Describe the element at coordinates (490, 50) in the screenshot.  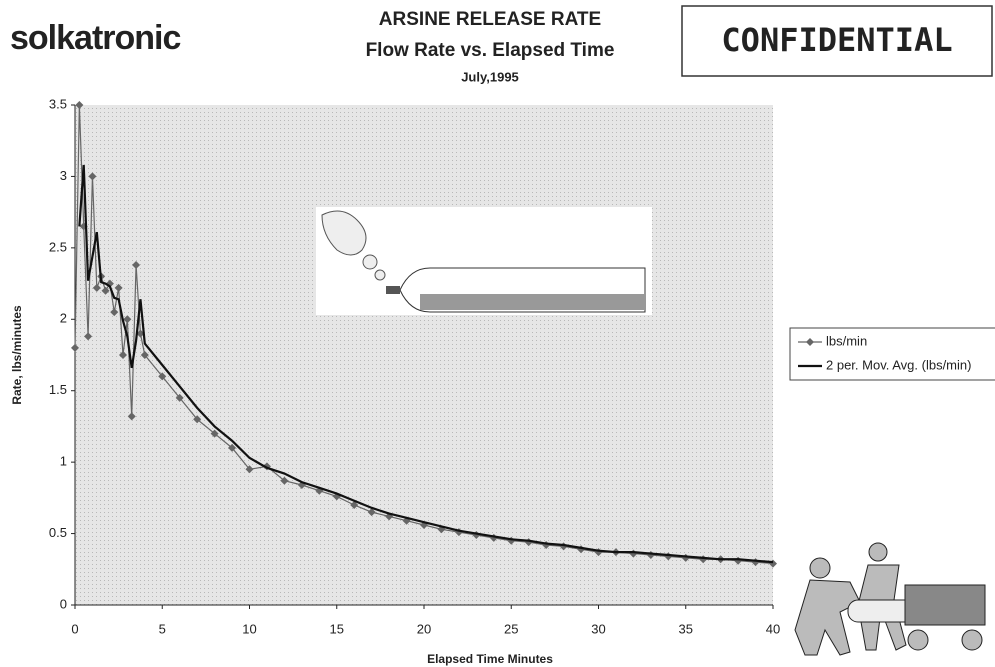
I see `chart-subtitle: Flow Rate vs. Elapsed Time` at that location.